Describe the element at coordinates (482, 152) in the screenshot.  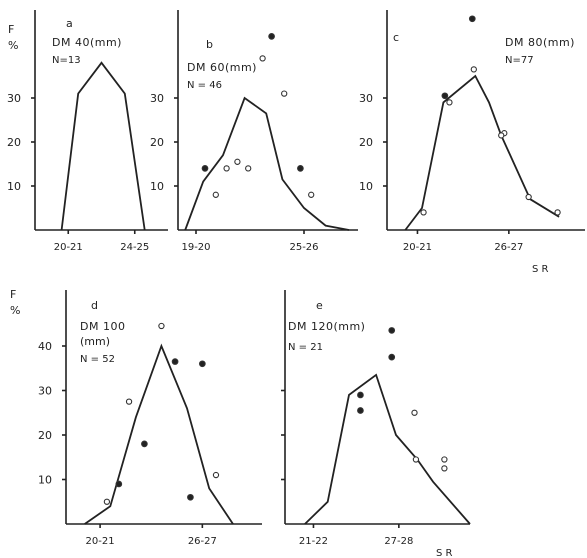
I see `curve-c` at that location.